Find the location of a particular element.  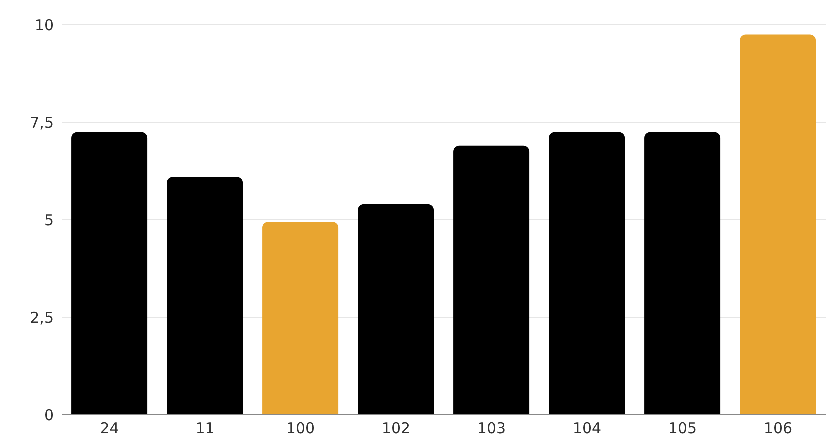

y-tick-label: 5 is located at coordinates (49, 220).